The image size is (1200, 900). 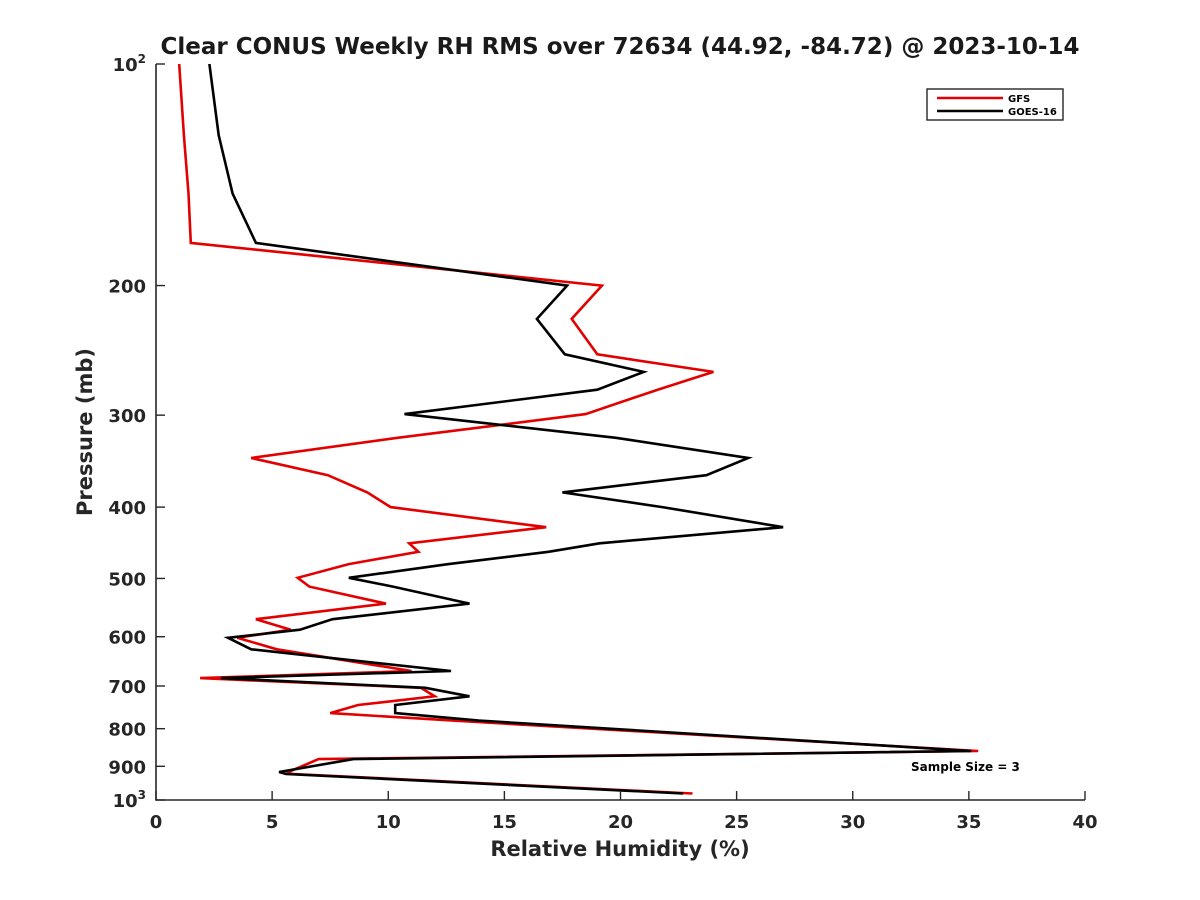 What do you see at coordinates (127, 287) in the screenshot?
I see `y-tick-label: 200` at bounding box center [127, 287].